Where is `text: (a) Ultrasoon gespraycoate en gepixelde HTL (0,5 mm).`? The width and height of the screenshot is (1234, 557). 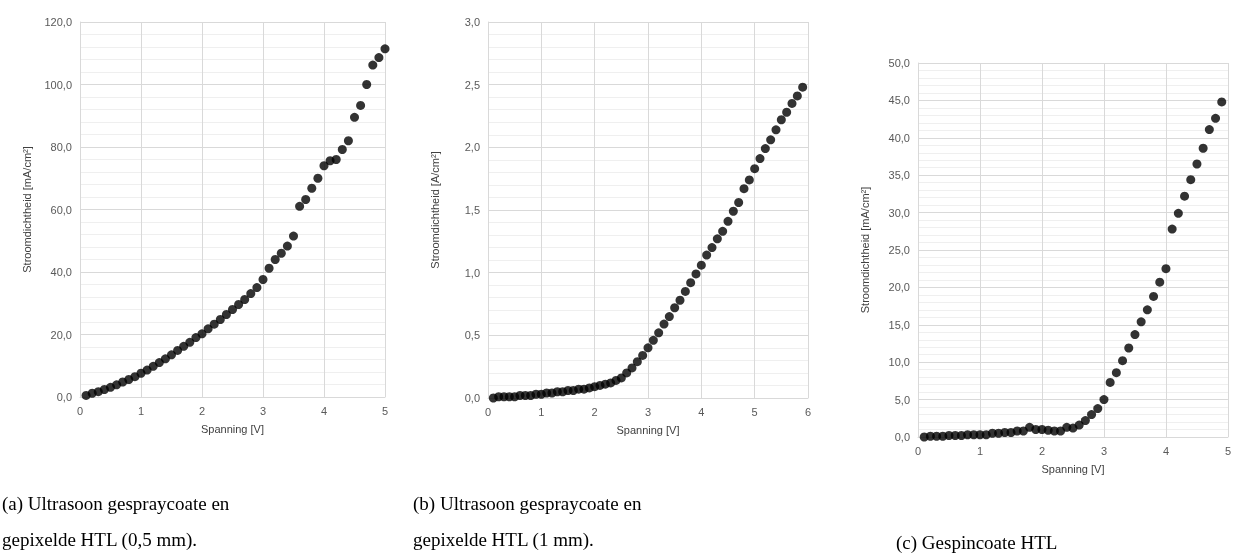 text: (a) Ultrasoon gespraycoate en gepixelde HTL (0,5 mm). is located at coordinates (116, 522).